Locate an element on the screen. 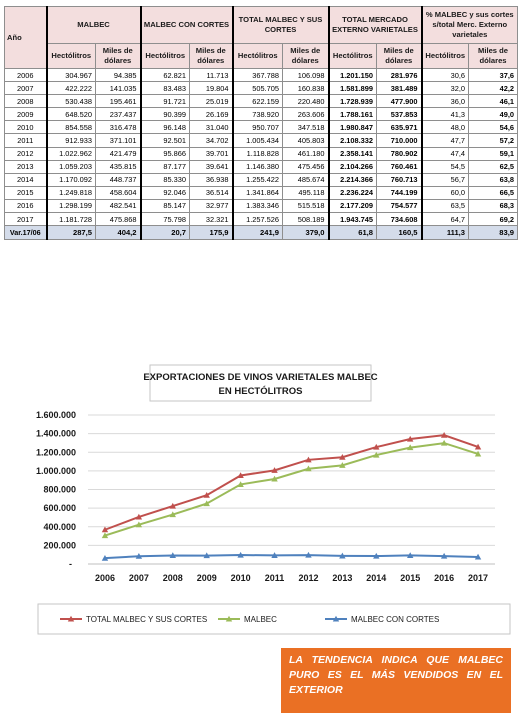  value-cell: 63,5 is located at coordinates (445, 206).